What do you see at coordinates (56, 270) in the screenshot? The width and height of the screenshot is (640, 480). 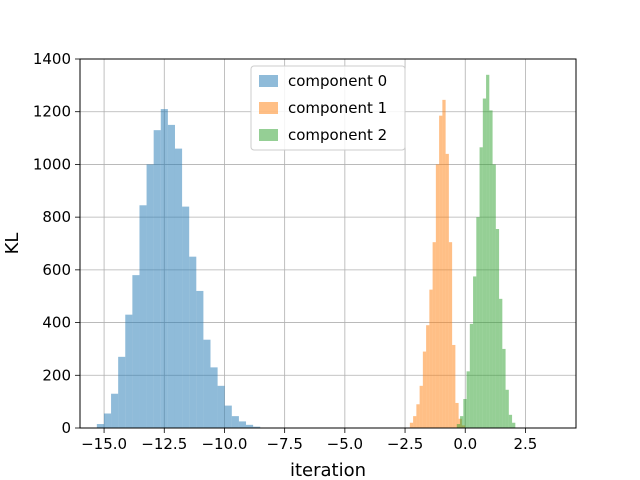 I see `y-tick-label: 600` at bounding box center [56, 270].